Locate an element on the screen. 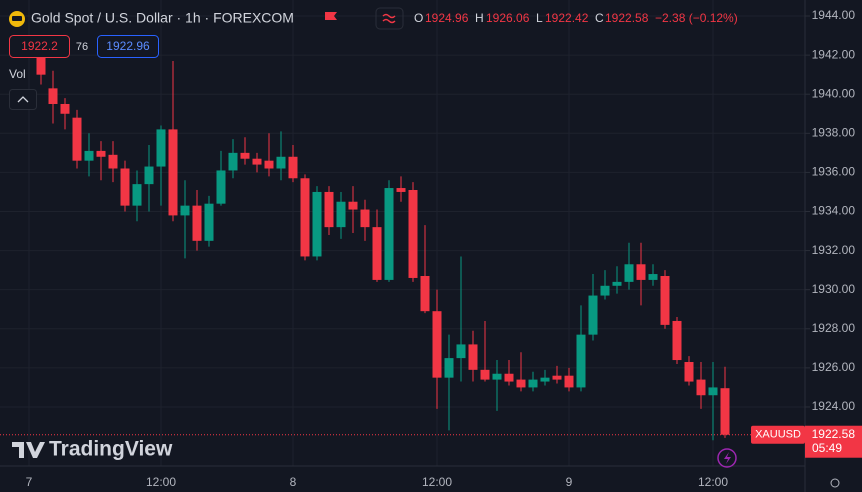  symbol-tag: XAUUSD is located at coordinates (778, 435).